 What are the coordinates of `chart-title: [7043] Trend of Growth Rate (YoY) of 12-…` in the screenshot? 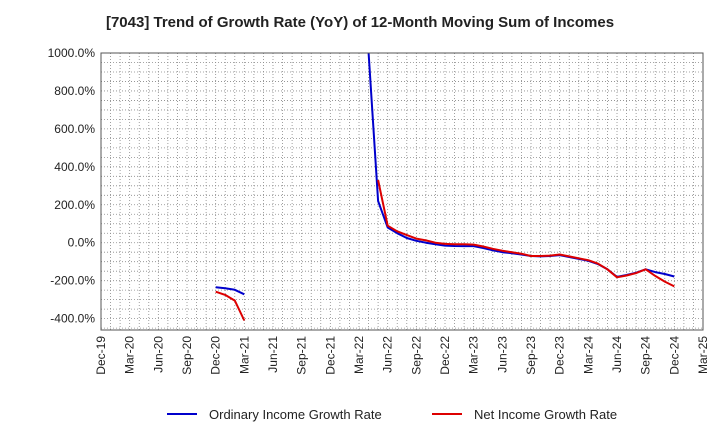 It's located at (360, 22).